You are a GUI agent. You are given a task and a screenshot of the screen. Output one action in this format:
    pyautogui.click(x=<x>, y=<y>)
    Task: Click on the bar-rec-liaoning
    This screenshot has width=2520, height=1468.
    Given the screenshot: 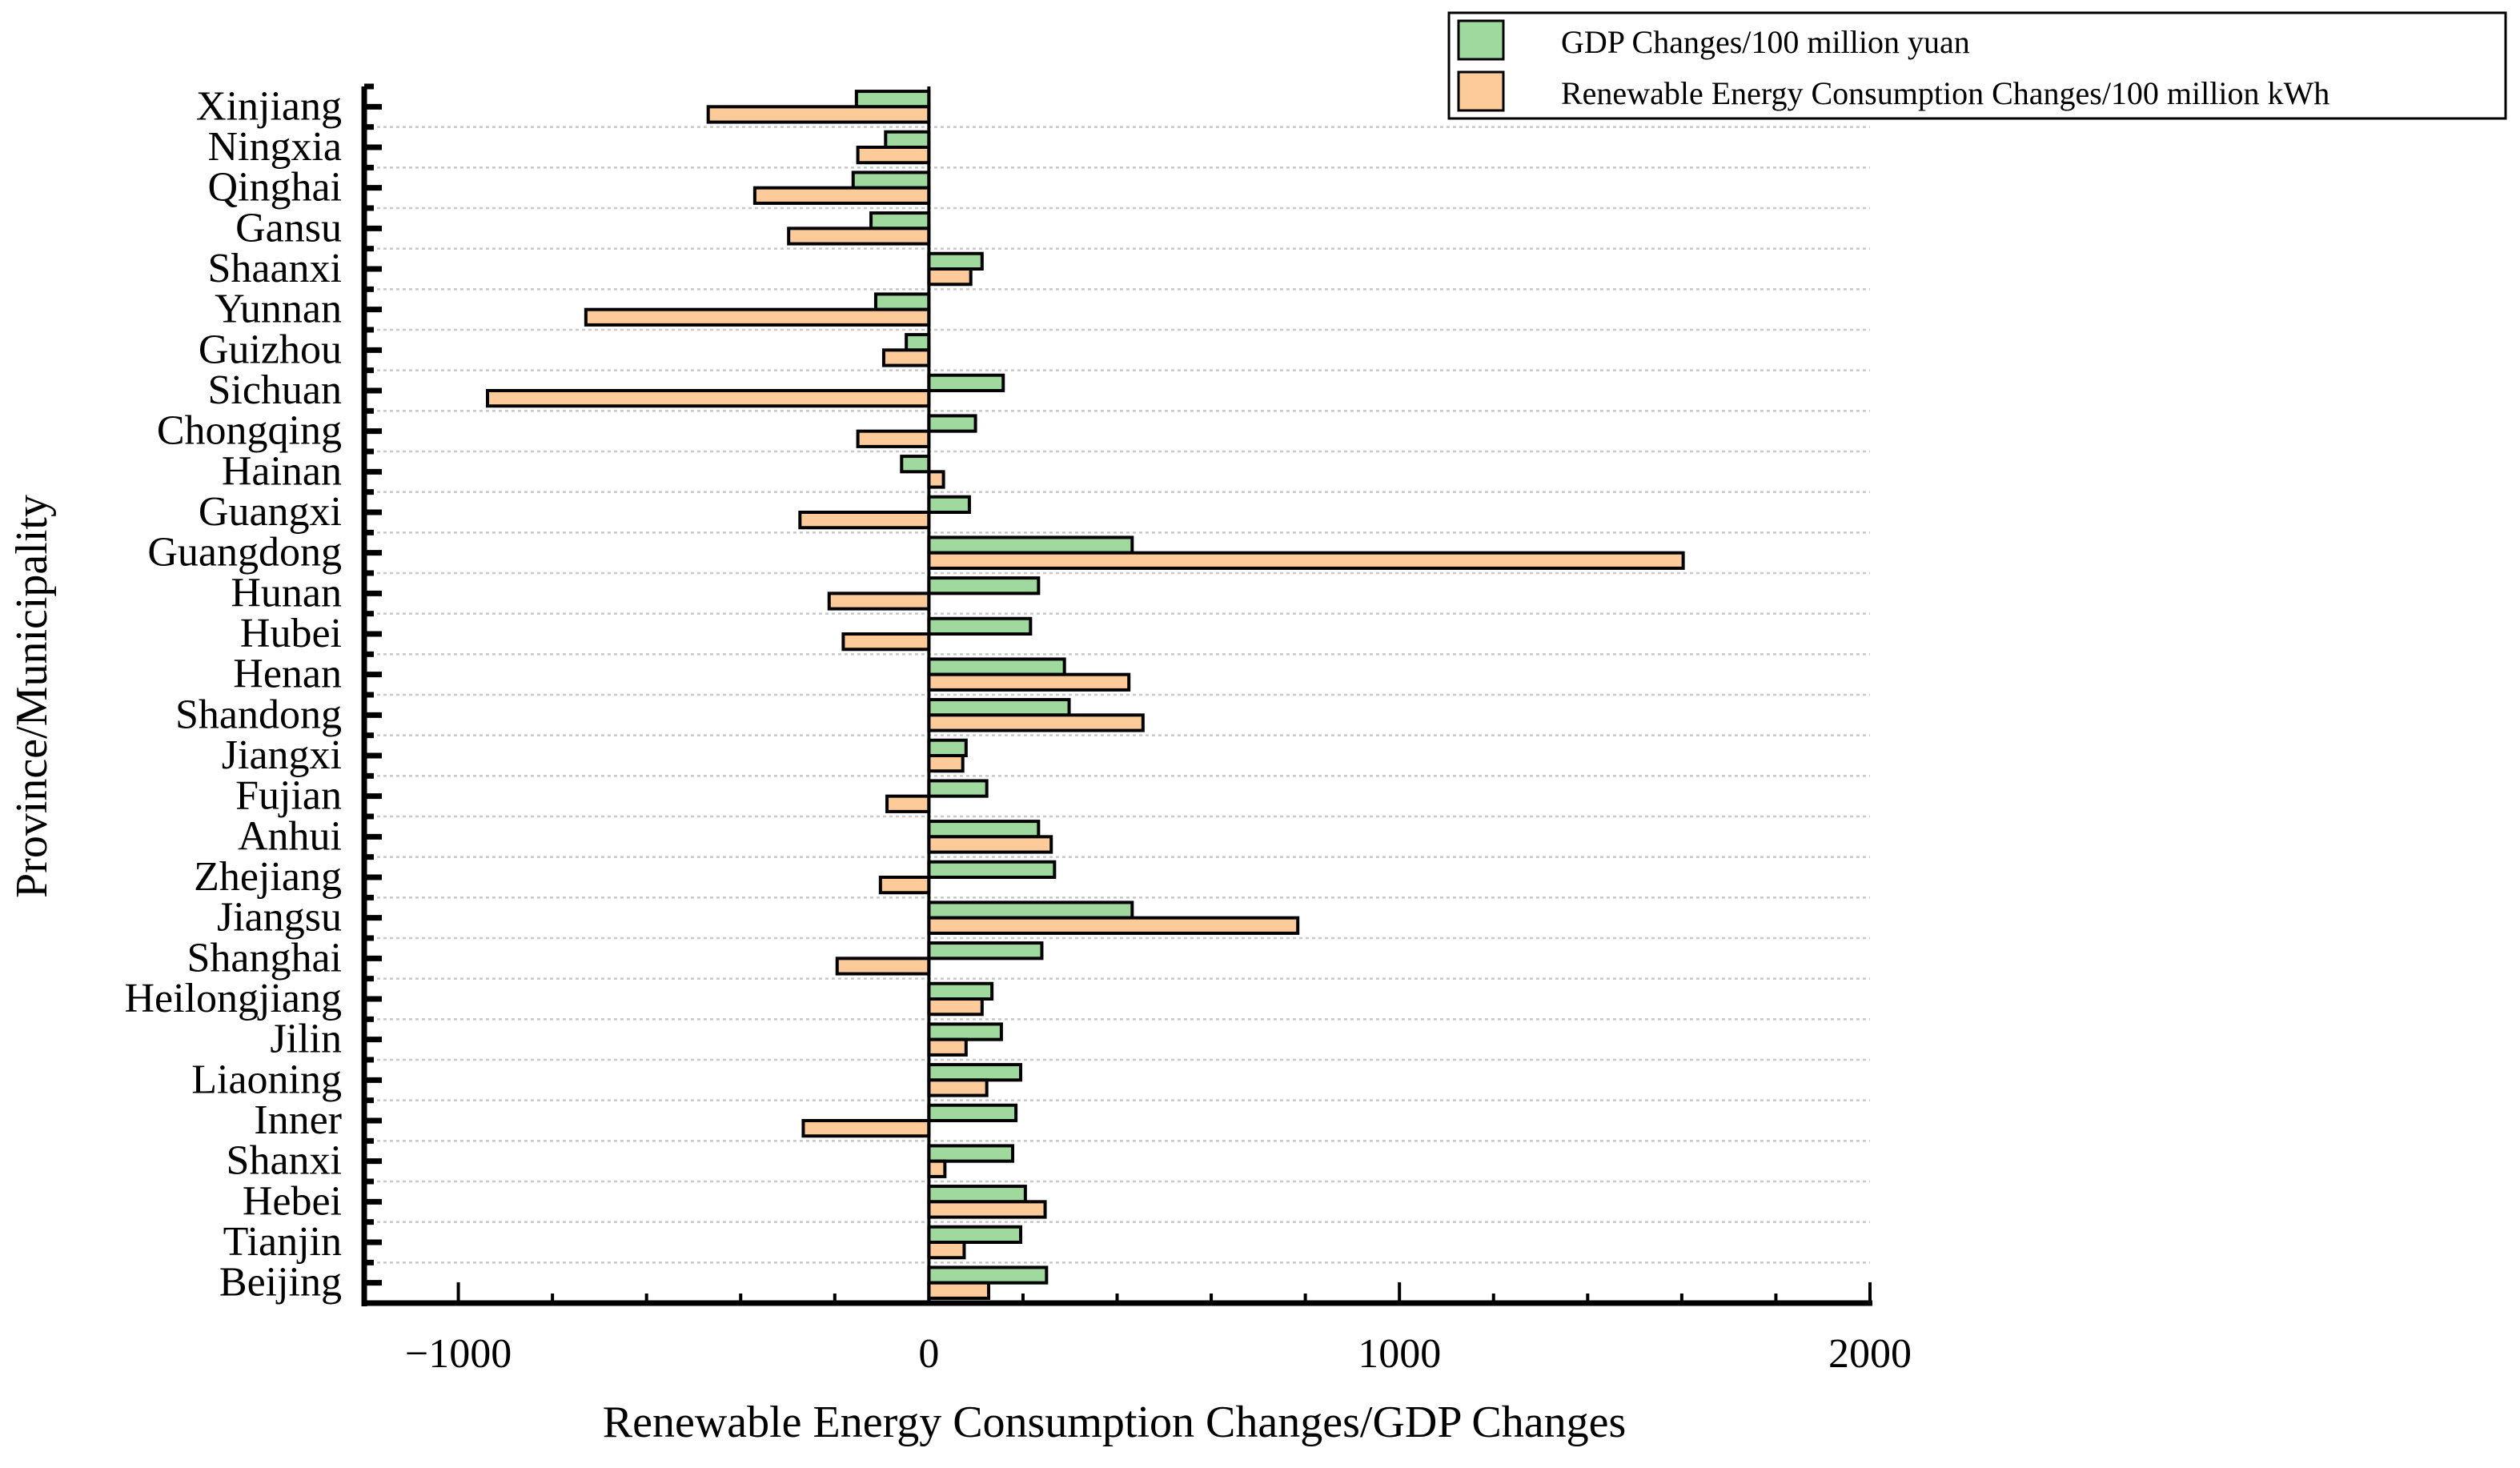 What is the action you would take?
    pyautogui.click(x=958, y=1087)
    